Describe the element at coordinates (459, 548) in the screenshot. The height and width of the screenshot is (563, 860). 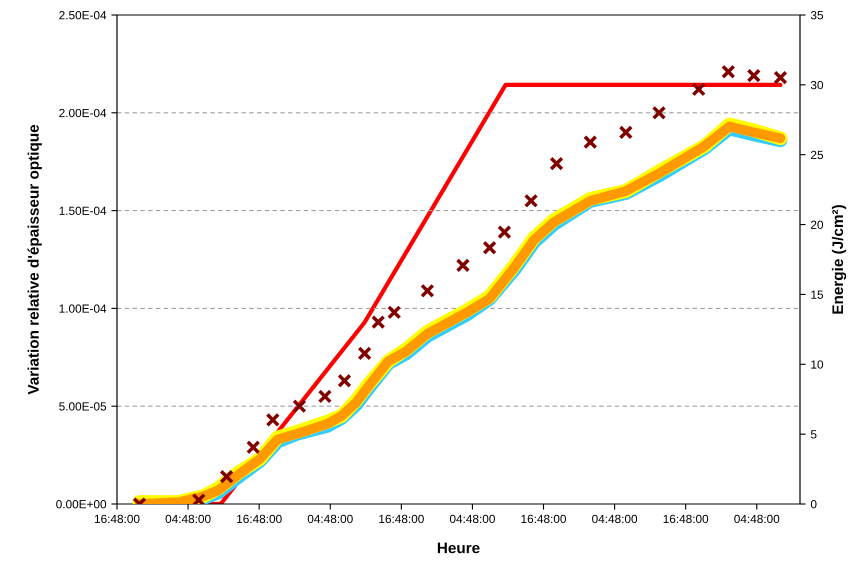
I see `x-axis-title: Heure` at that location.